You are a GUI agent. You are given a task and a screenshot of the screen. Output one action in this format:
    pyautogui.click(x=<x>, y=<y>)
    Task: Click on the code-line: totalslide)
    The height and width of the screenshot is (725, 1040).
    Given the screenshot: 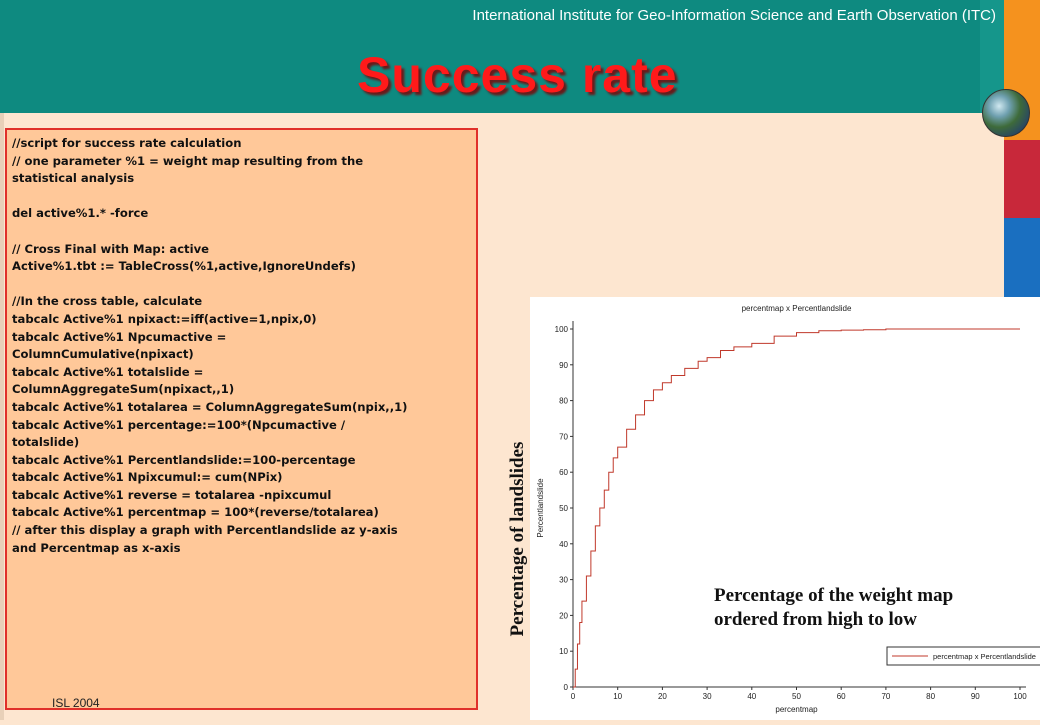 What is the action you would take?
    pyautogui.click(x=46, y=442)
    